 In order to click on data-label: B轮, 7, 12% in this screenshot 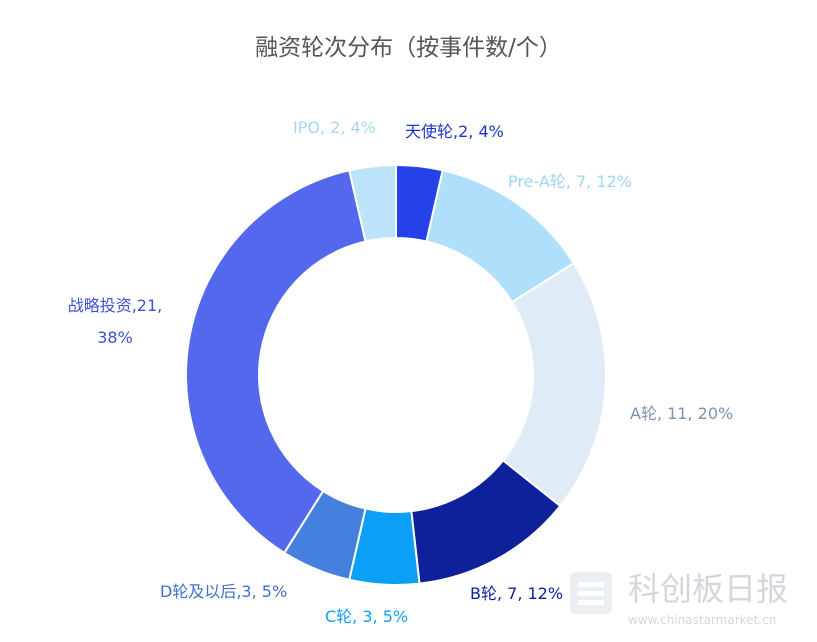, I will do `click(517, 593)`.